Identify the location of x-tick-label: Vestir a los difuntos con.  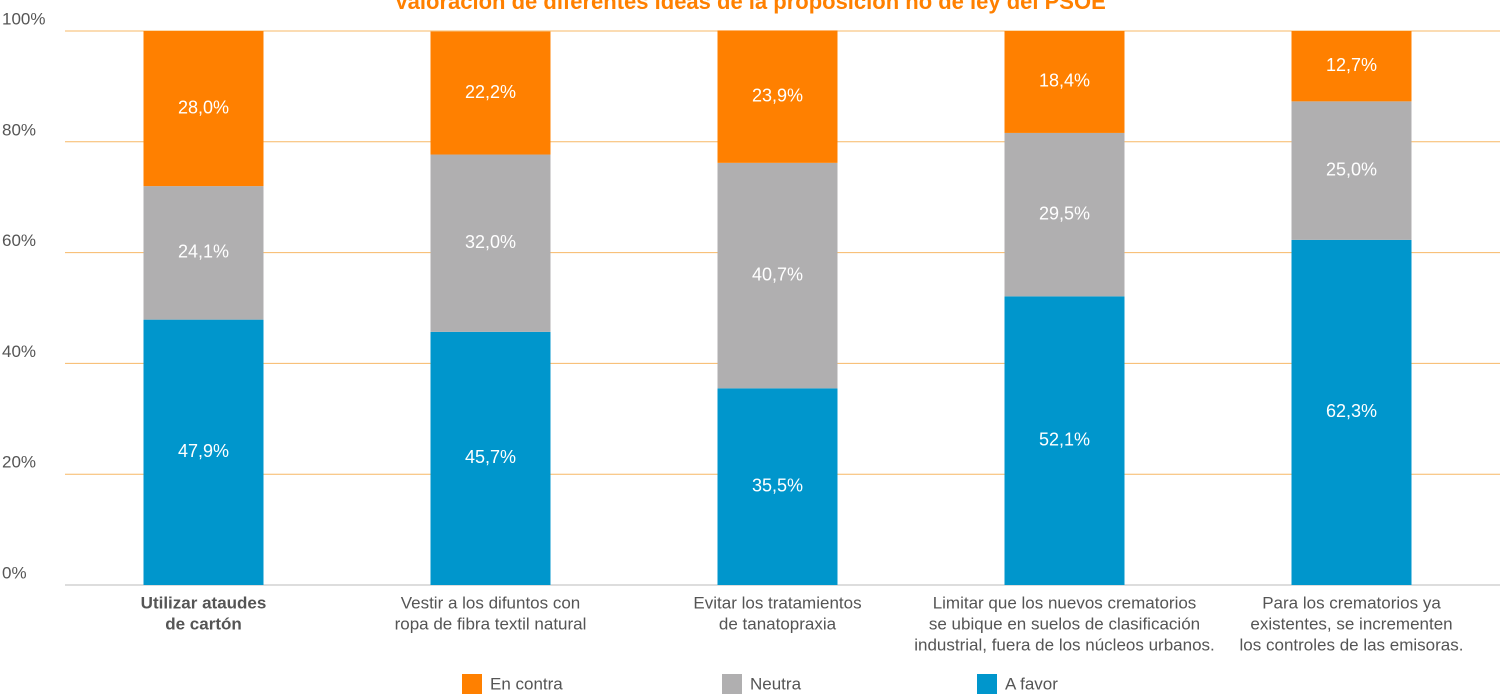
(491, 602).